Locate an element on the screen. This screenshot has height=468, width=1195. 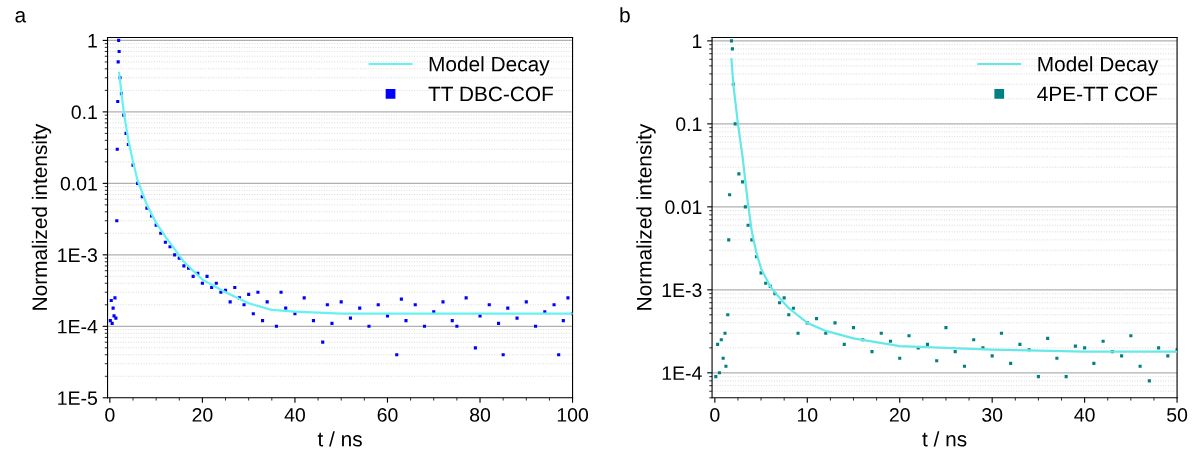
chart-title: a is located at coordinates (21, 17).